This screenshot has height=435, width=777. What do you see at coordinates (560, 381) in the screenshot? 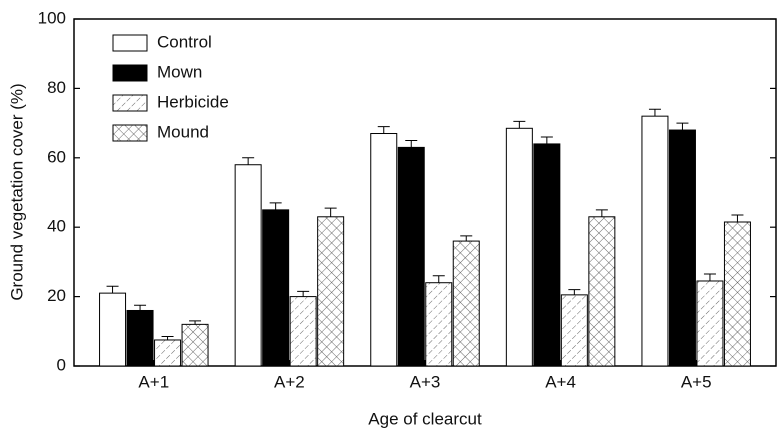
I see `x-tick-label: A+4` at bounding box center [560, 381].